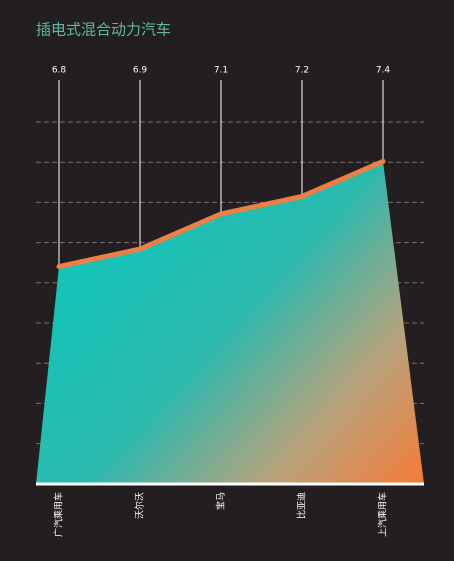 This screenshot has height=561, width=454. What do you see at coordinates (302, 71) in the screenshot?
I see `value-label: 7.2` at bounding box center [302, 71].